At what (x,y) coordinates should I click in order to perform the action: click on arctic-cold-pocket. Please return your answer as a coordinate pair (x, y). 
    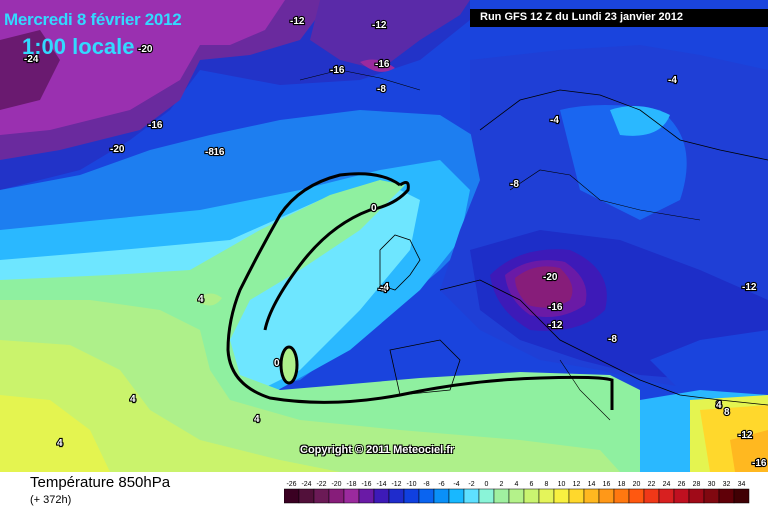
    Looking at the image, I should click on (390, 35).